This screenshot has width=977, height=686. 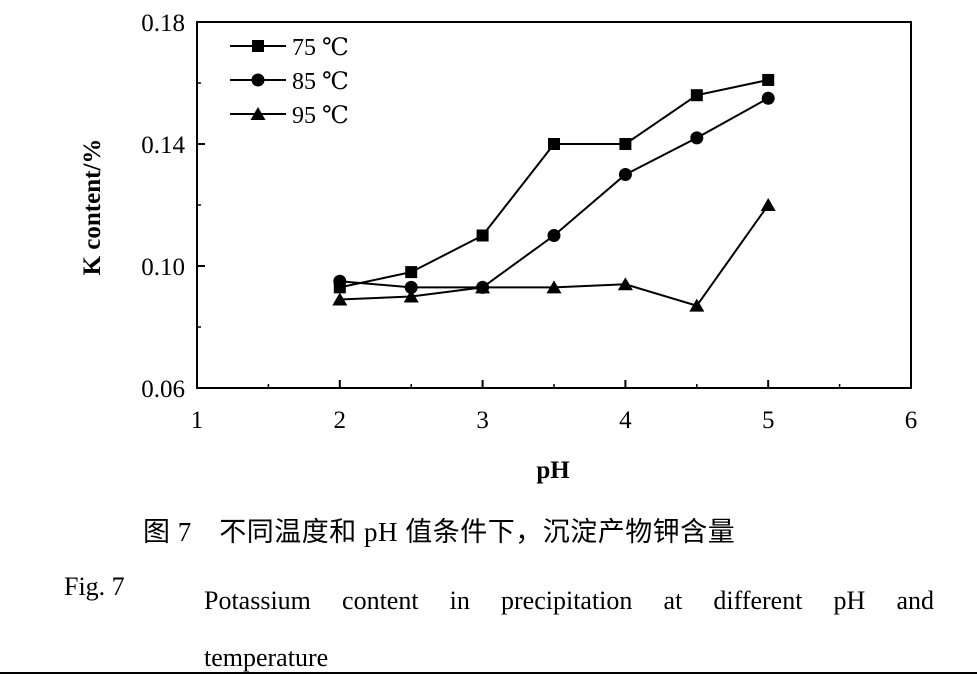 I want to click on y-axis-title: K content/%, so click(x=92, y=207).